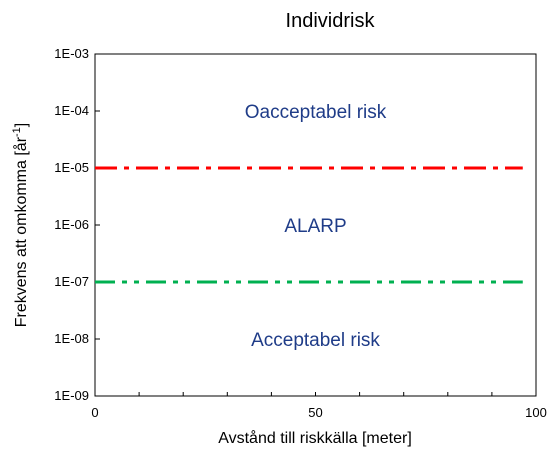 Image resolution: width=550 pixels, height=452 pixels. I want to click on y-axis-title-superscript: -1, so click(17, 132).